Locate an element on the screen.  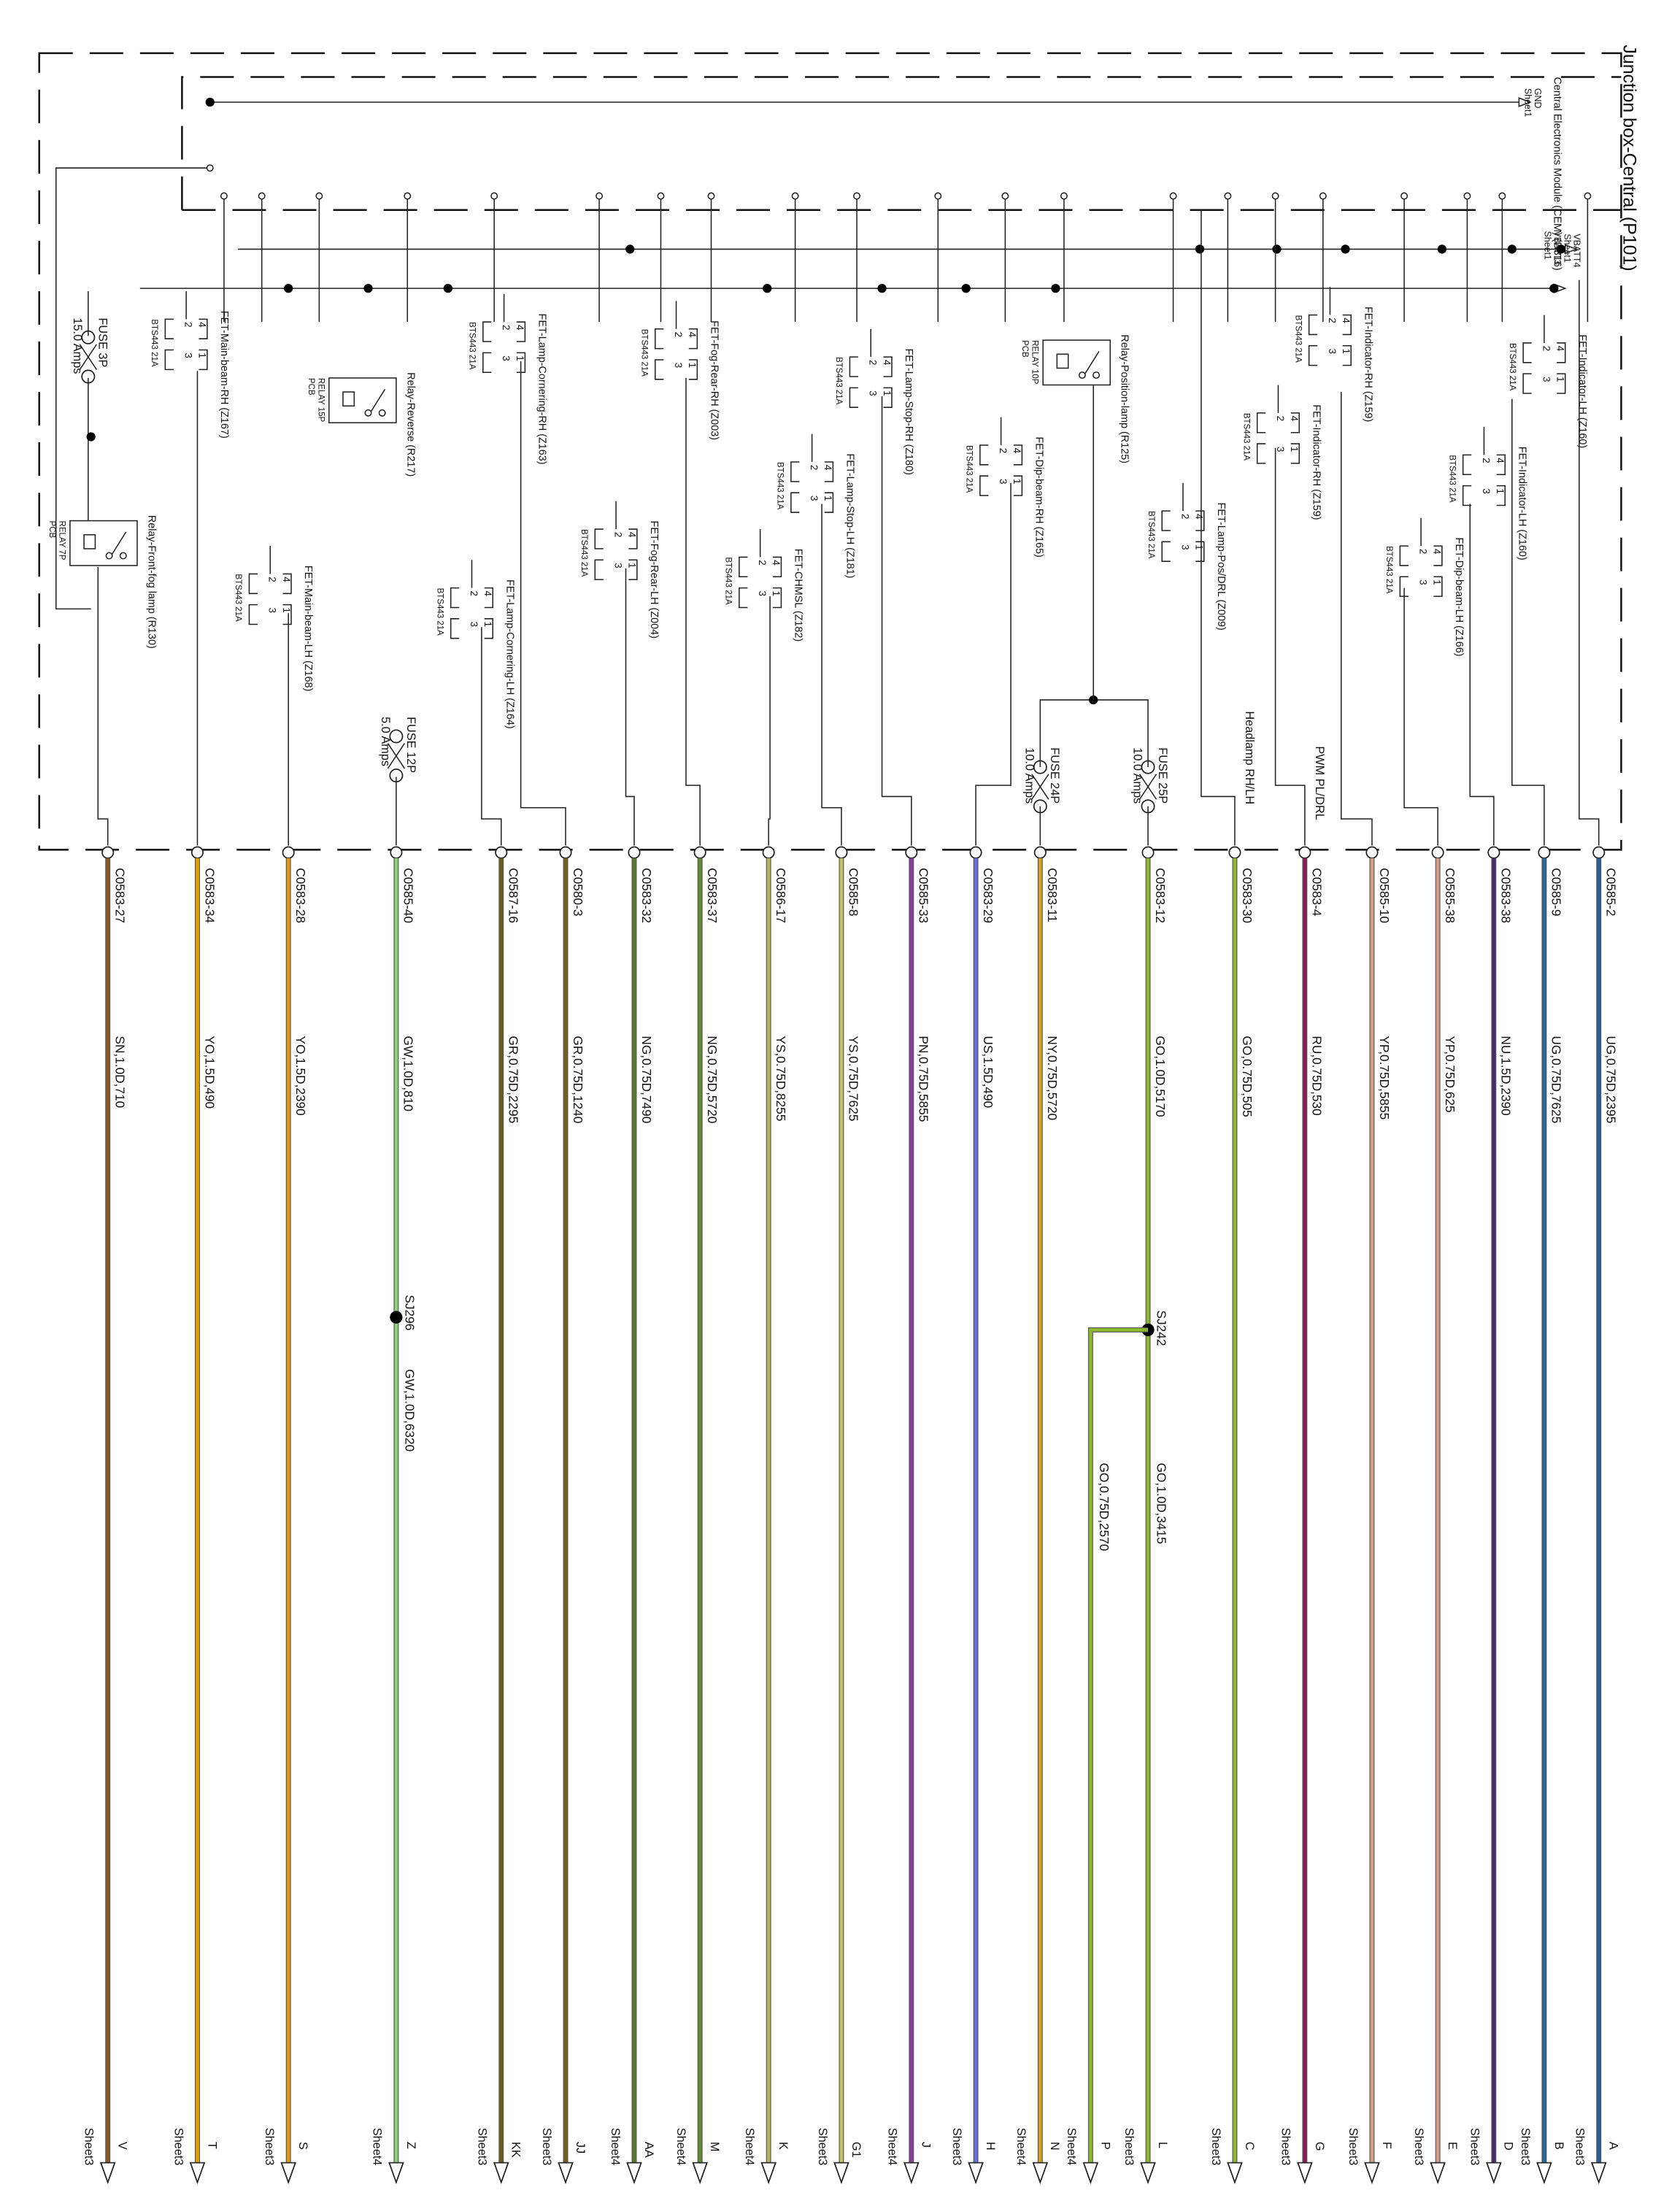
fuse-rating: 10.0 Amps is located at coordinates (1029, 775).